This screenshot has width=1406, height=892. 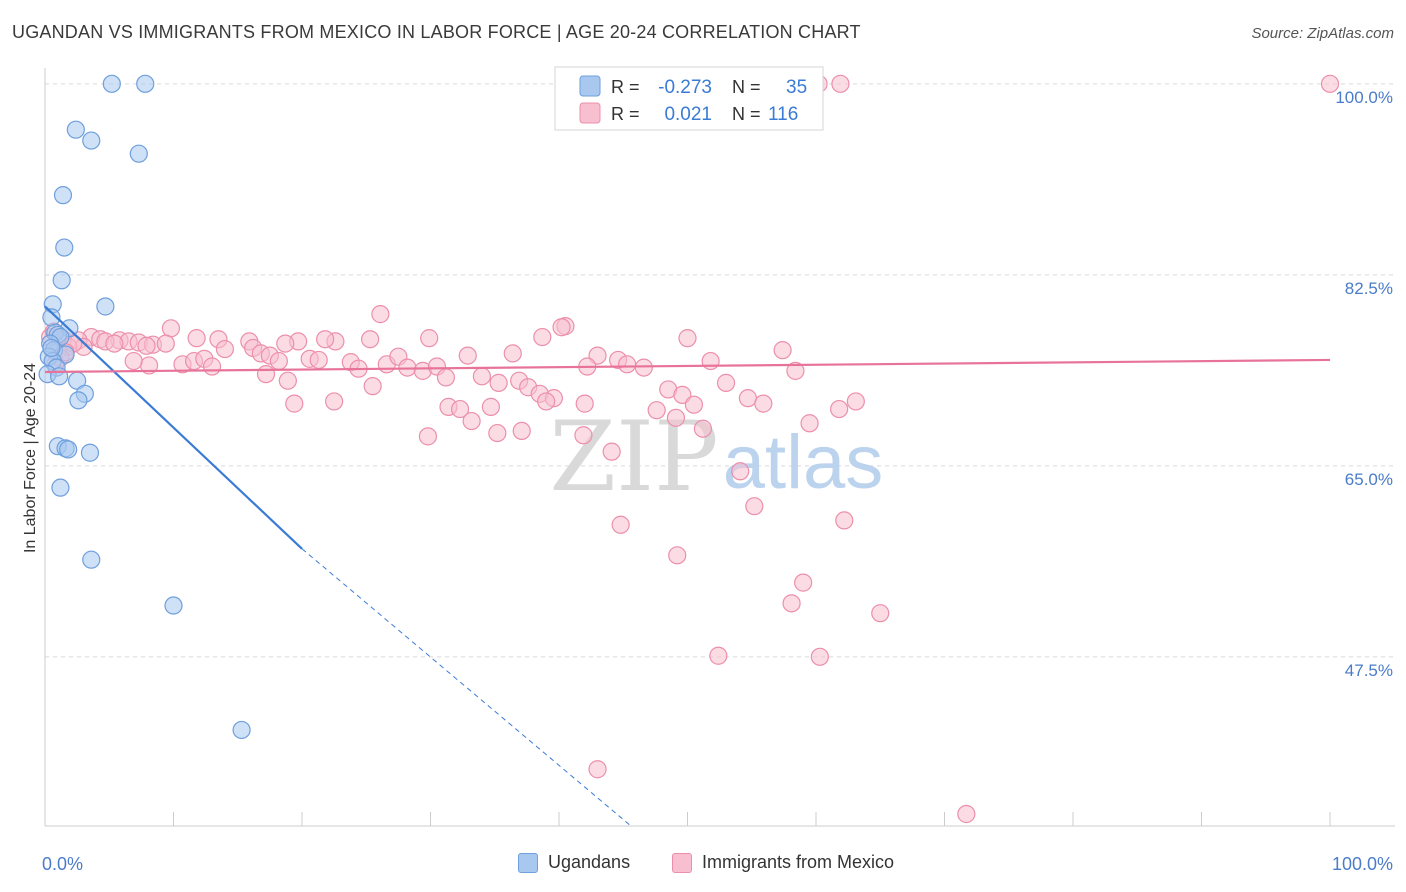 I want to click on watermark-atlas: atlas, so click(x=803, y=462).